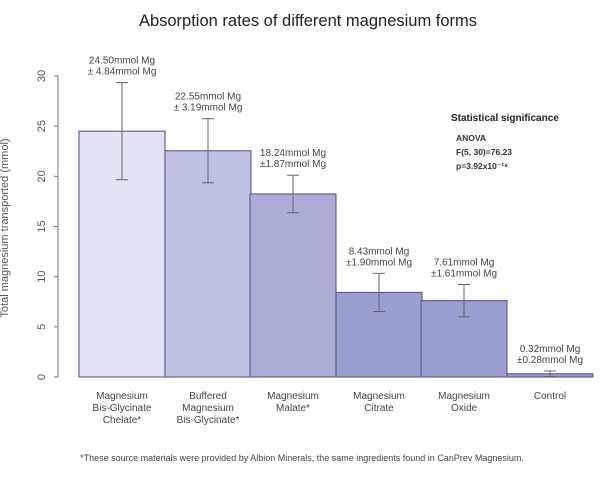  Describe the element at coordinates (208, 396) in the screenshot. I see `category-label-line: Buffered` at that location.